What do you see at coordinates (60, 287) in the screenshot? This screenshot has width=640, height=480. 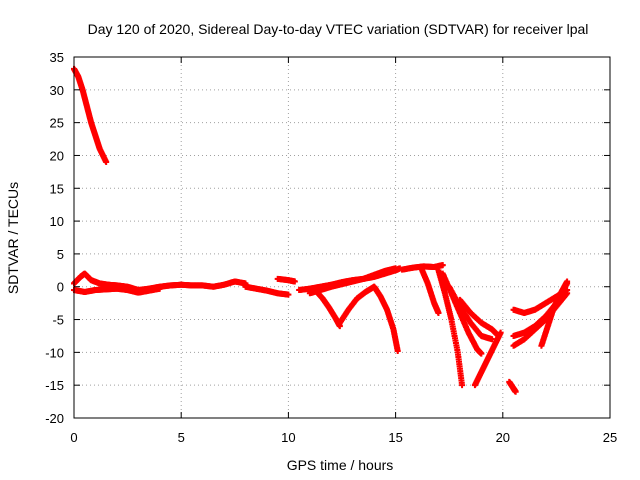 I see `y-tick-label: 0` at bounding box center [60, 287].